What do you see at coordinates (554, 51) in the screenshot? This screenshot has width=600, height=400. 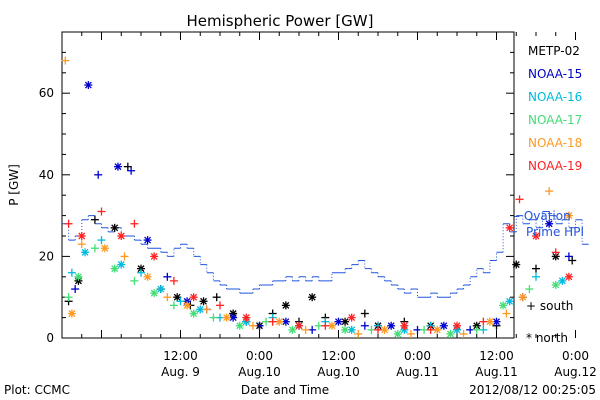 I see `legend-entry: METP-02` at bounding box center [554, 51].